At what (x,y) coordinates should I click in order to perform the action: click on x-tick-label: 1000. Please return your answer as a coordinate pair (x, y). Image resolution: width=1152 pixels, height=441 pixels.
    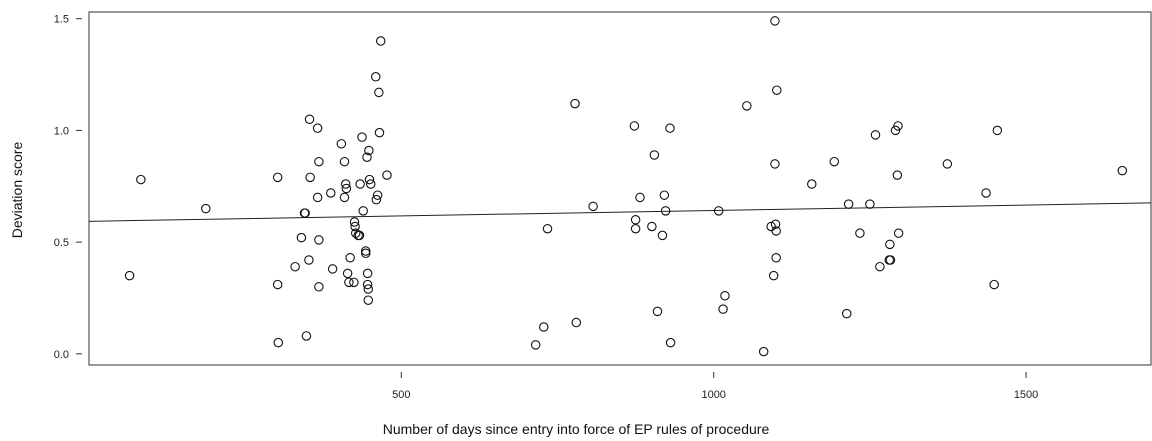
    Looking at the image, I should click on (713, 395).